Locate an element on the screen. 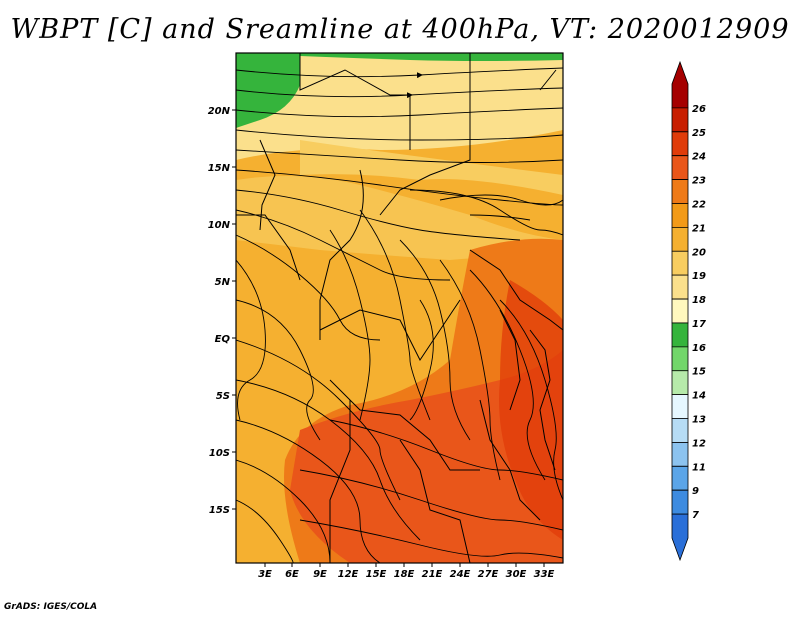 This screenshot has height=618, width=800. colorbar-label: 15 is located at coordinates (699, 372).